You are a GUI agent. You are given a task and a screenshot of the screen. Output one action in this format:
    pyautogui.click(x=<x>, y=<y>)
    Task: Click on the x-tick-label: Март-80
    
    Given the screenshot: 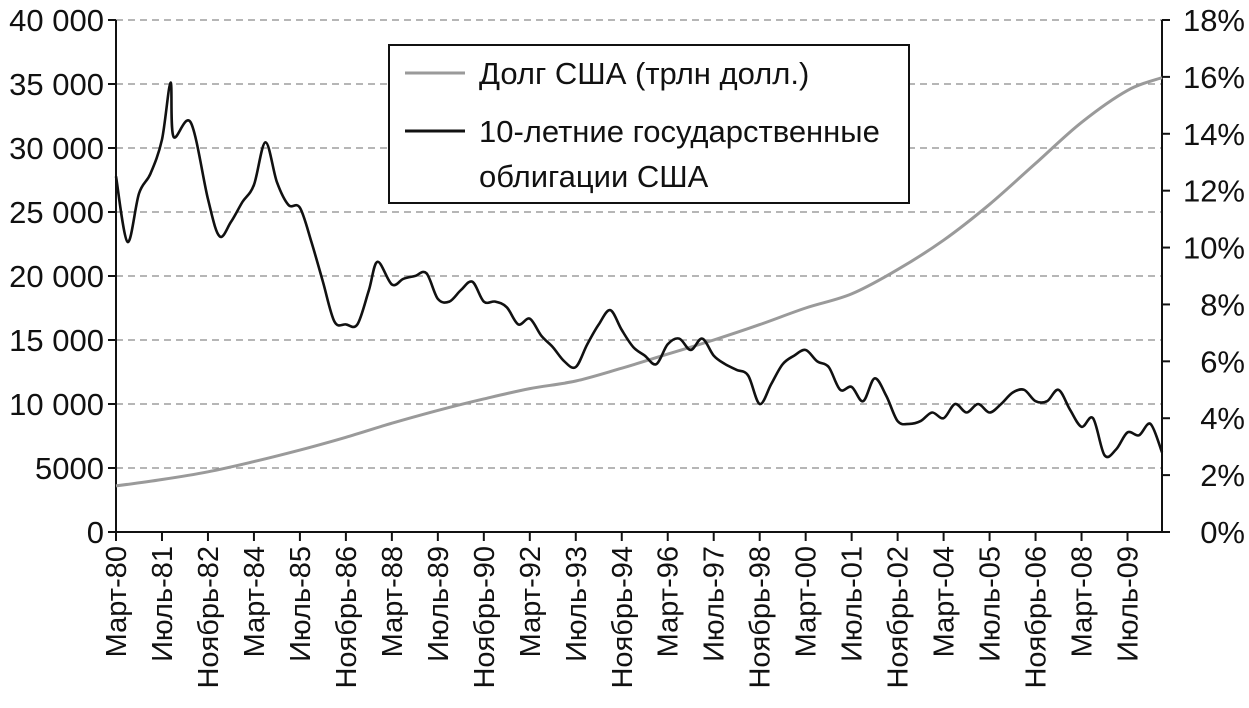 What is the action you would take?
    pyautogui.click(x=117, y=601)
    